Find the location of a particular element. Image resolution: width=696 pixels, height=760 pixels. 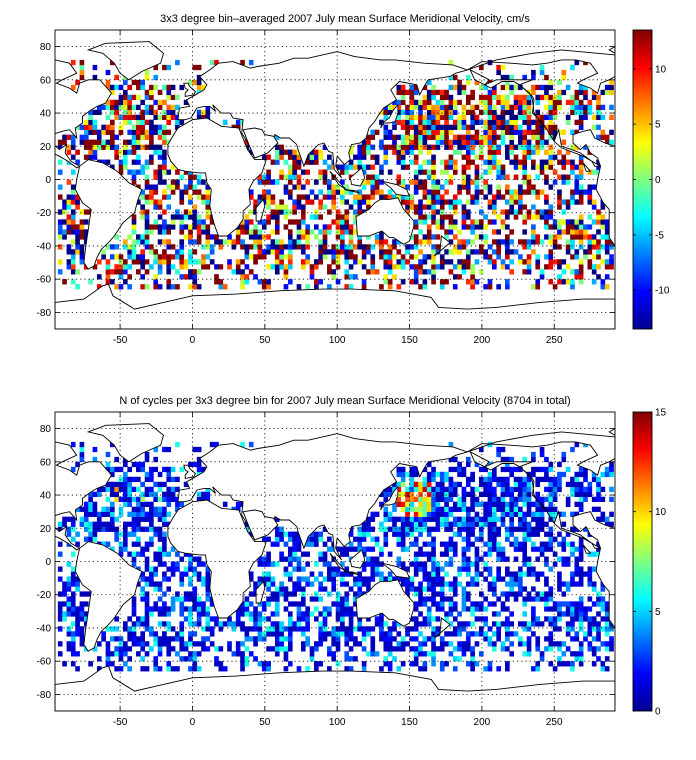

coastline is located at coordinates (338, 562).